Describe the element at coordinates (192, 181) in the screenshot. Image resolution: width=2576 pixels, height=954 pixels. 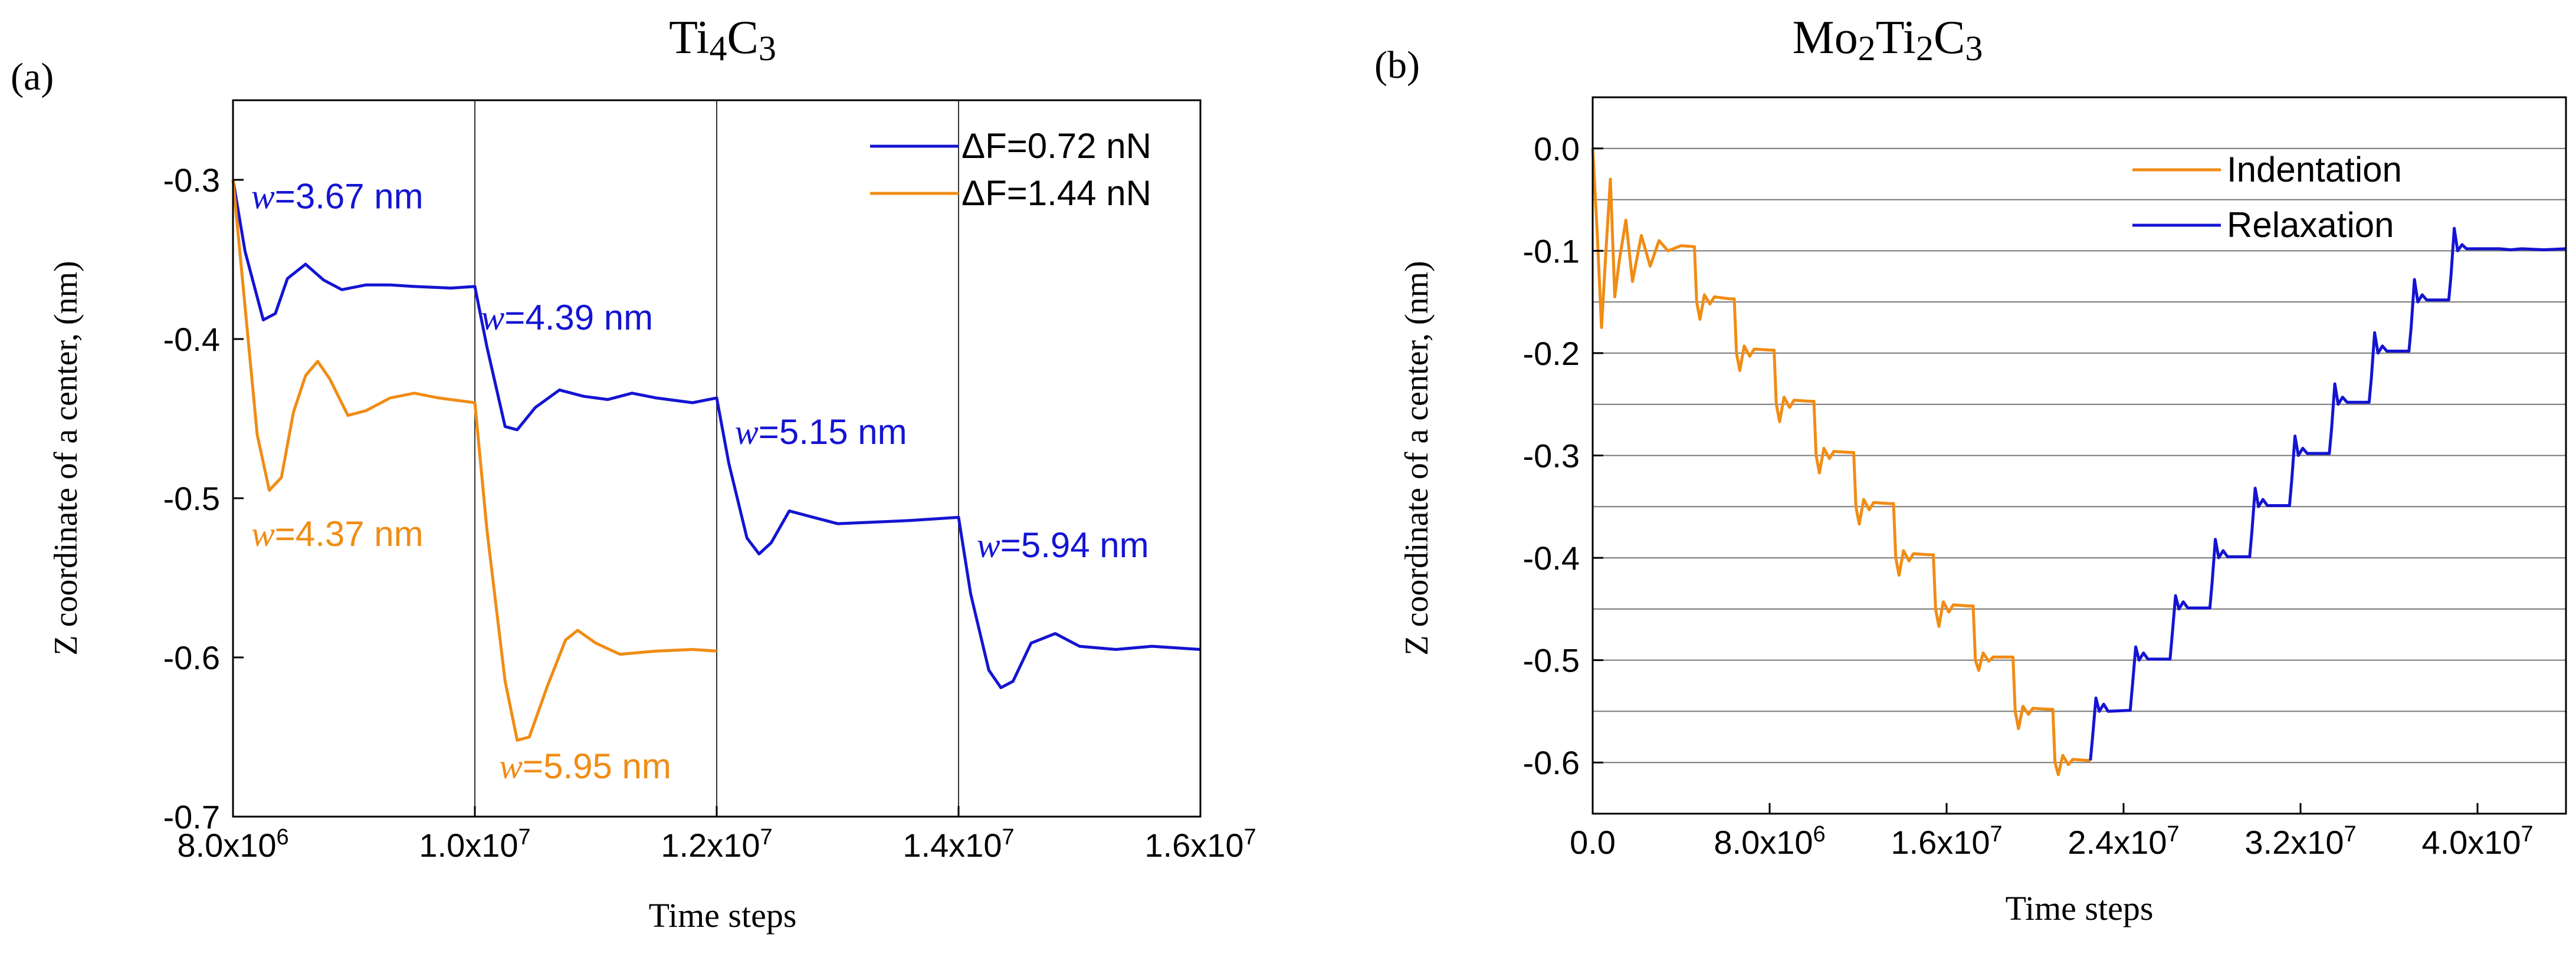
I see `panel-a-ytick-label: -0.3` at that location.